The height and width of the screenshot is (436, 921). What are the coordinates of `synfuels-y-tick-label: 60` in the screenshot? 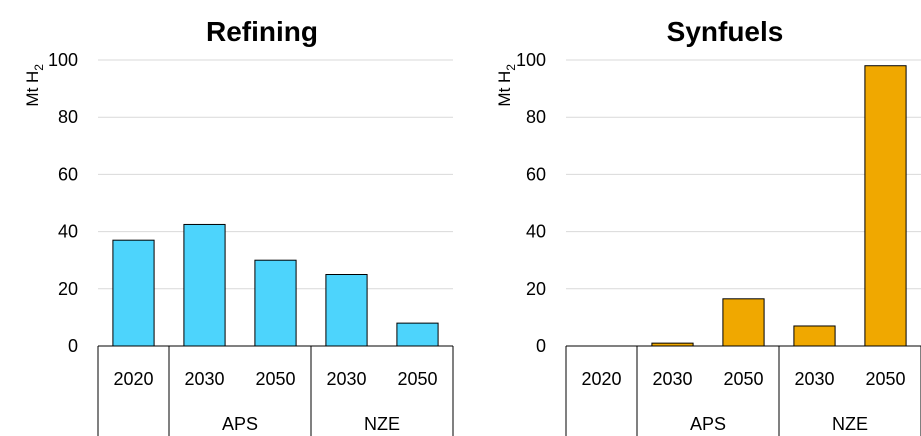 It's located at (536, 174).